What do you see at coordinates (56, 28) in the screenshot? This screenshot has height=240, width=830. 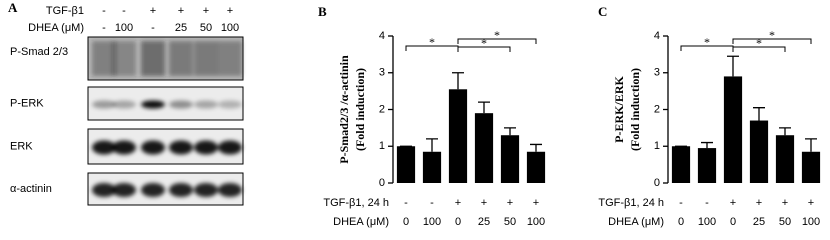 I see `blot-header-label: DHEA (μM)` at bounding box center [56, 28].